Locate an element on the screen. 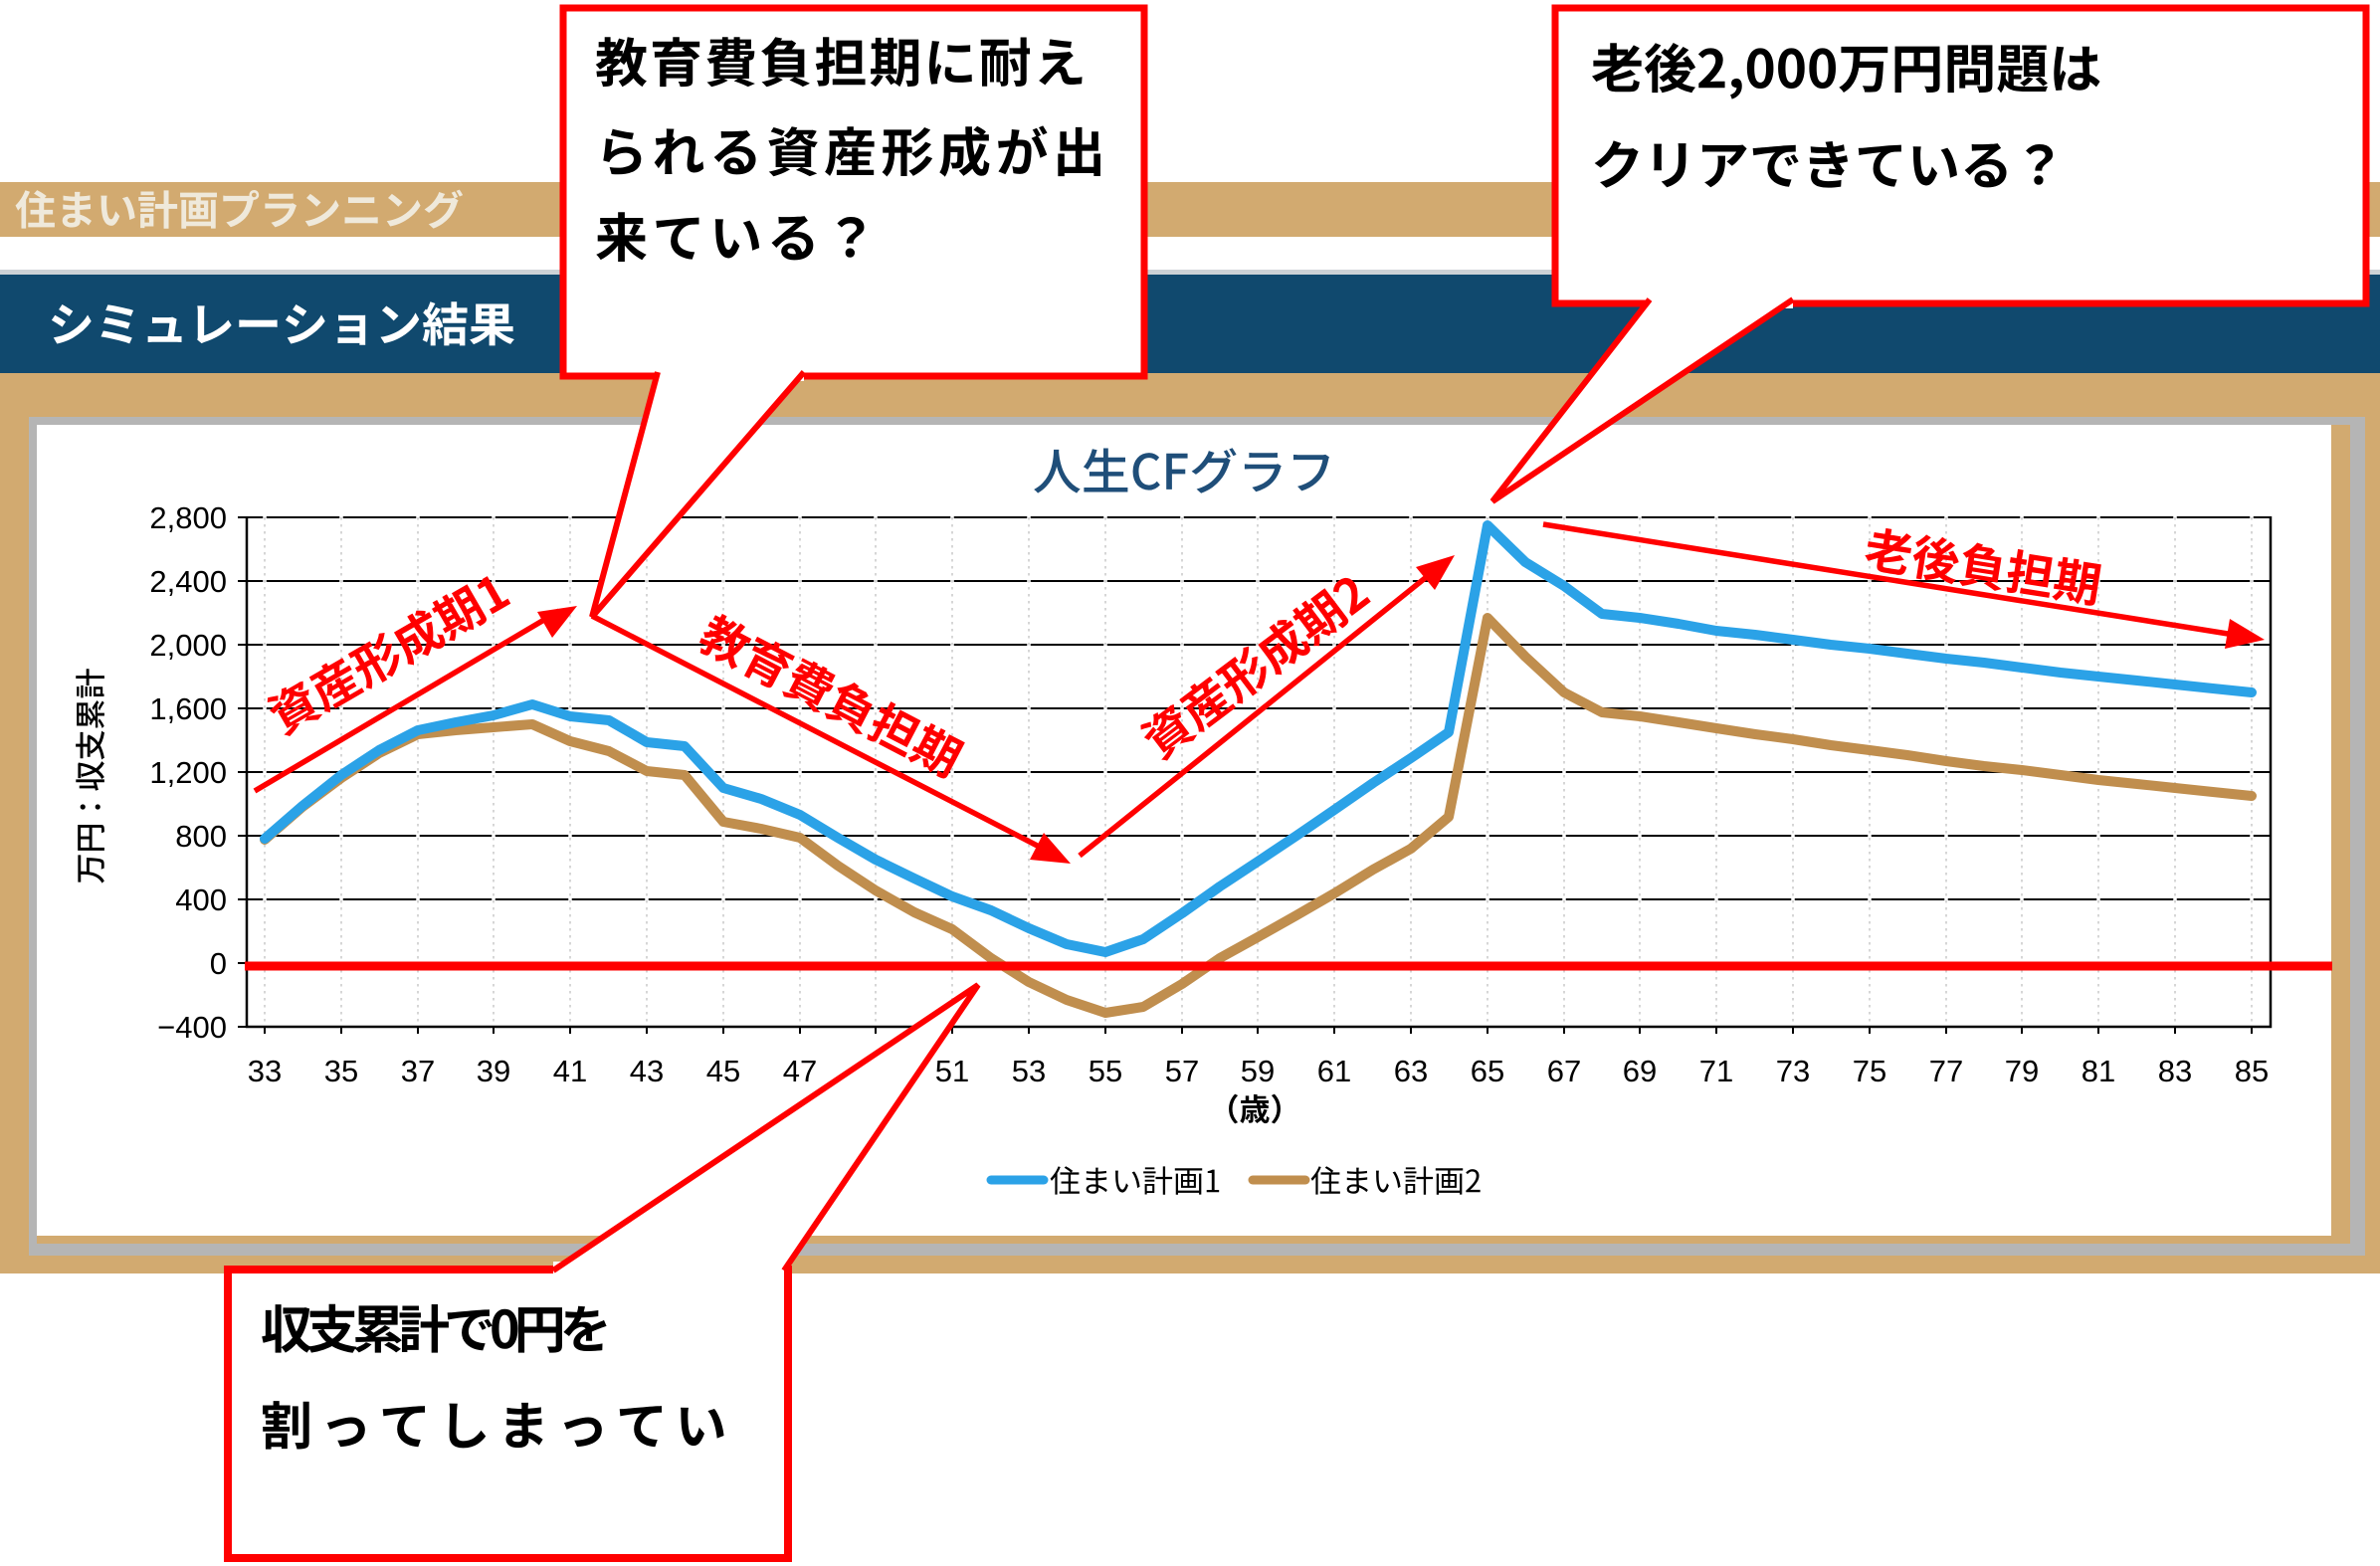 The width and height of the screenshot is (2380, 1566). svg-text: 79 is located at coordinates (2022, 1071).